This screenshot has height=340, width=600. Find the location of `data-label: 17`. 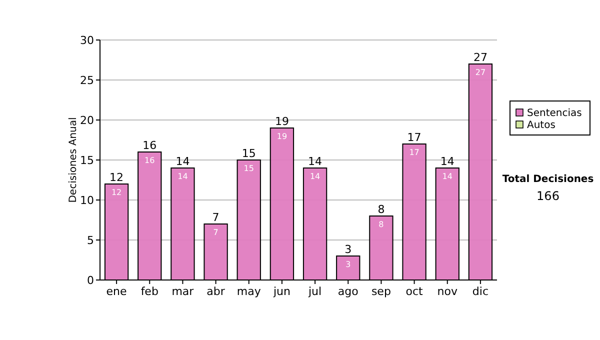

data-label: 17 is located at coordinates (414, 152).